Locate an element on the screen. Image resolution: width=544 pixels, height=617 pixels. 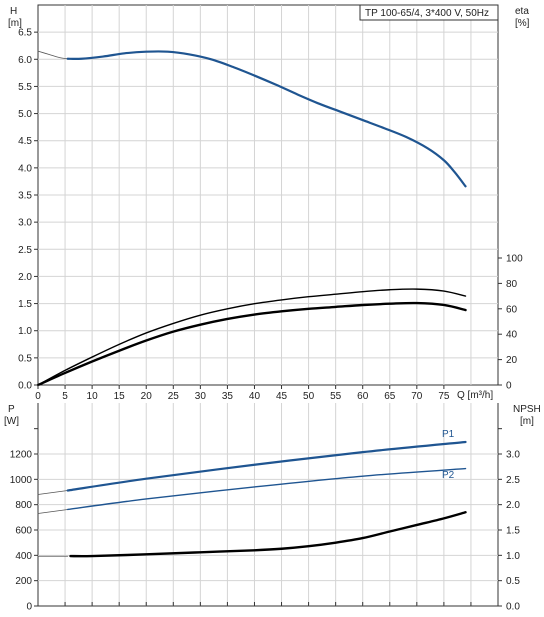
x-tick-label: 35 is located at coordinates (228, 396).